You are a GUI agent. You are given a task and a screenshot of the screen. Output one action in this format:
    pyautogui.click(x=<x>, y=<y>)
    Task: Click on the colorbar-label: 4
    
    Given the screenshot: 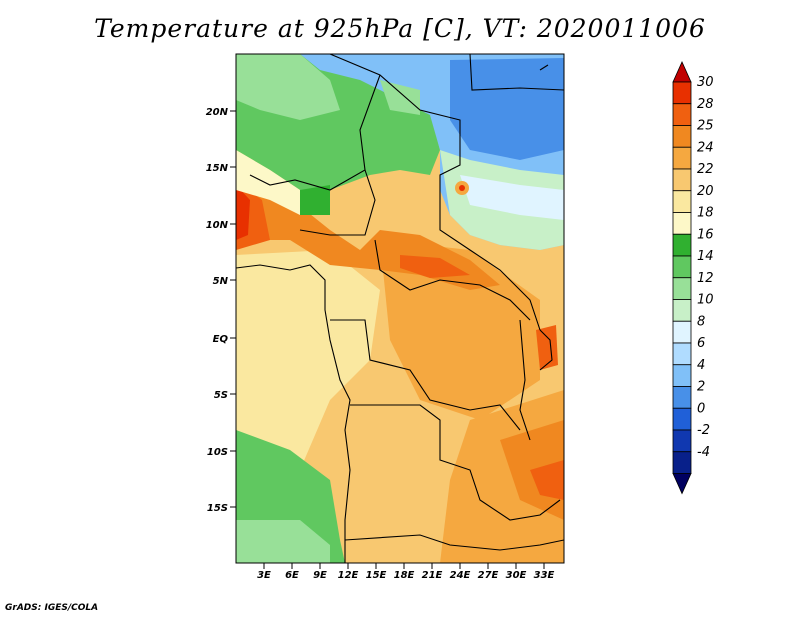 What is the action you would take?
    pyautogui.click(x=701, y=365)
    